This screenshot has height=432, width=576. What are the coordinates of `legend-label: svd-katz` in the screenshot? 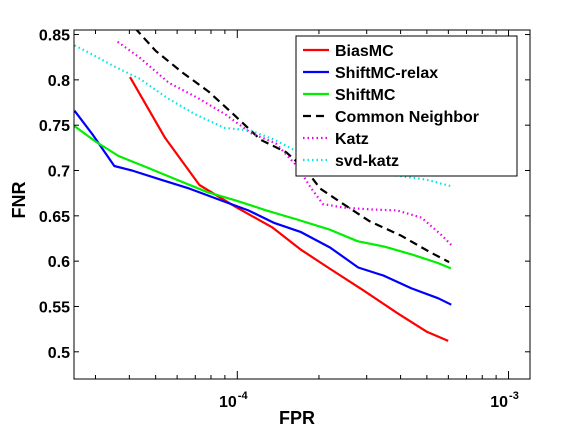 It's located at (367, 161).